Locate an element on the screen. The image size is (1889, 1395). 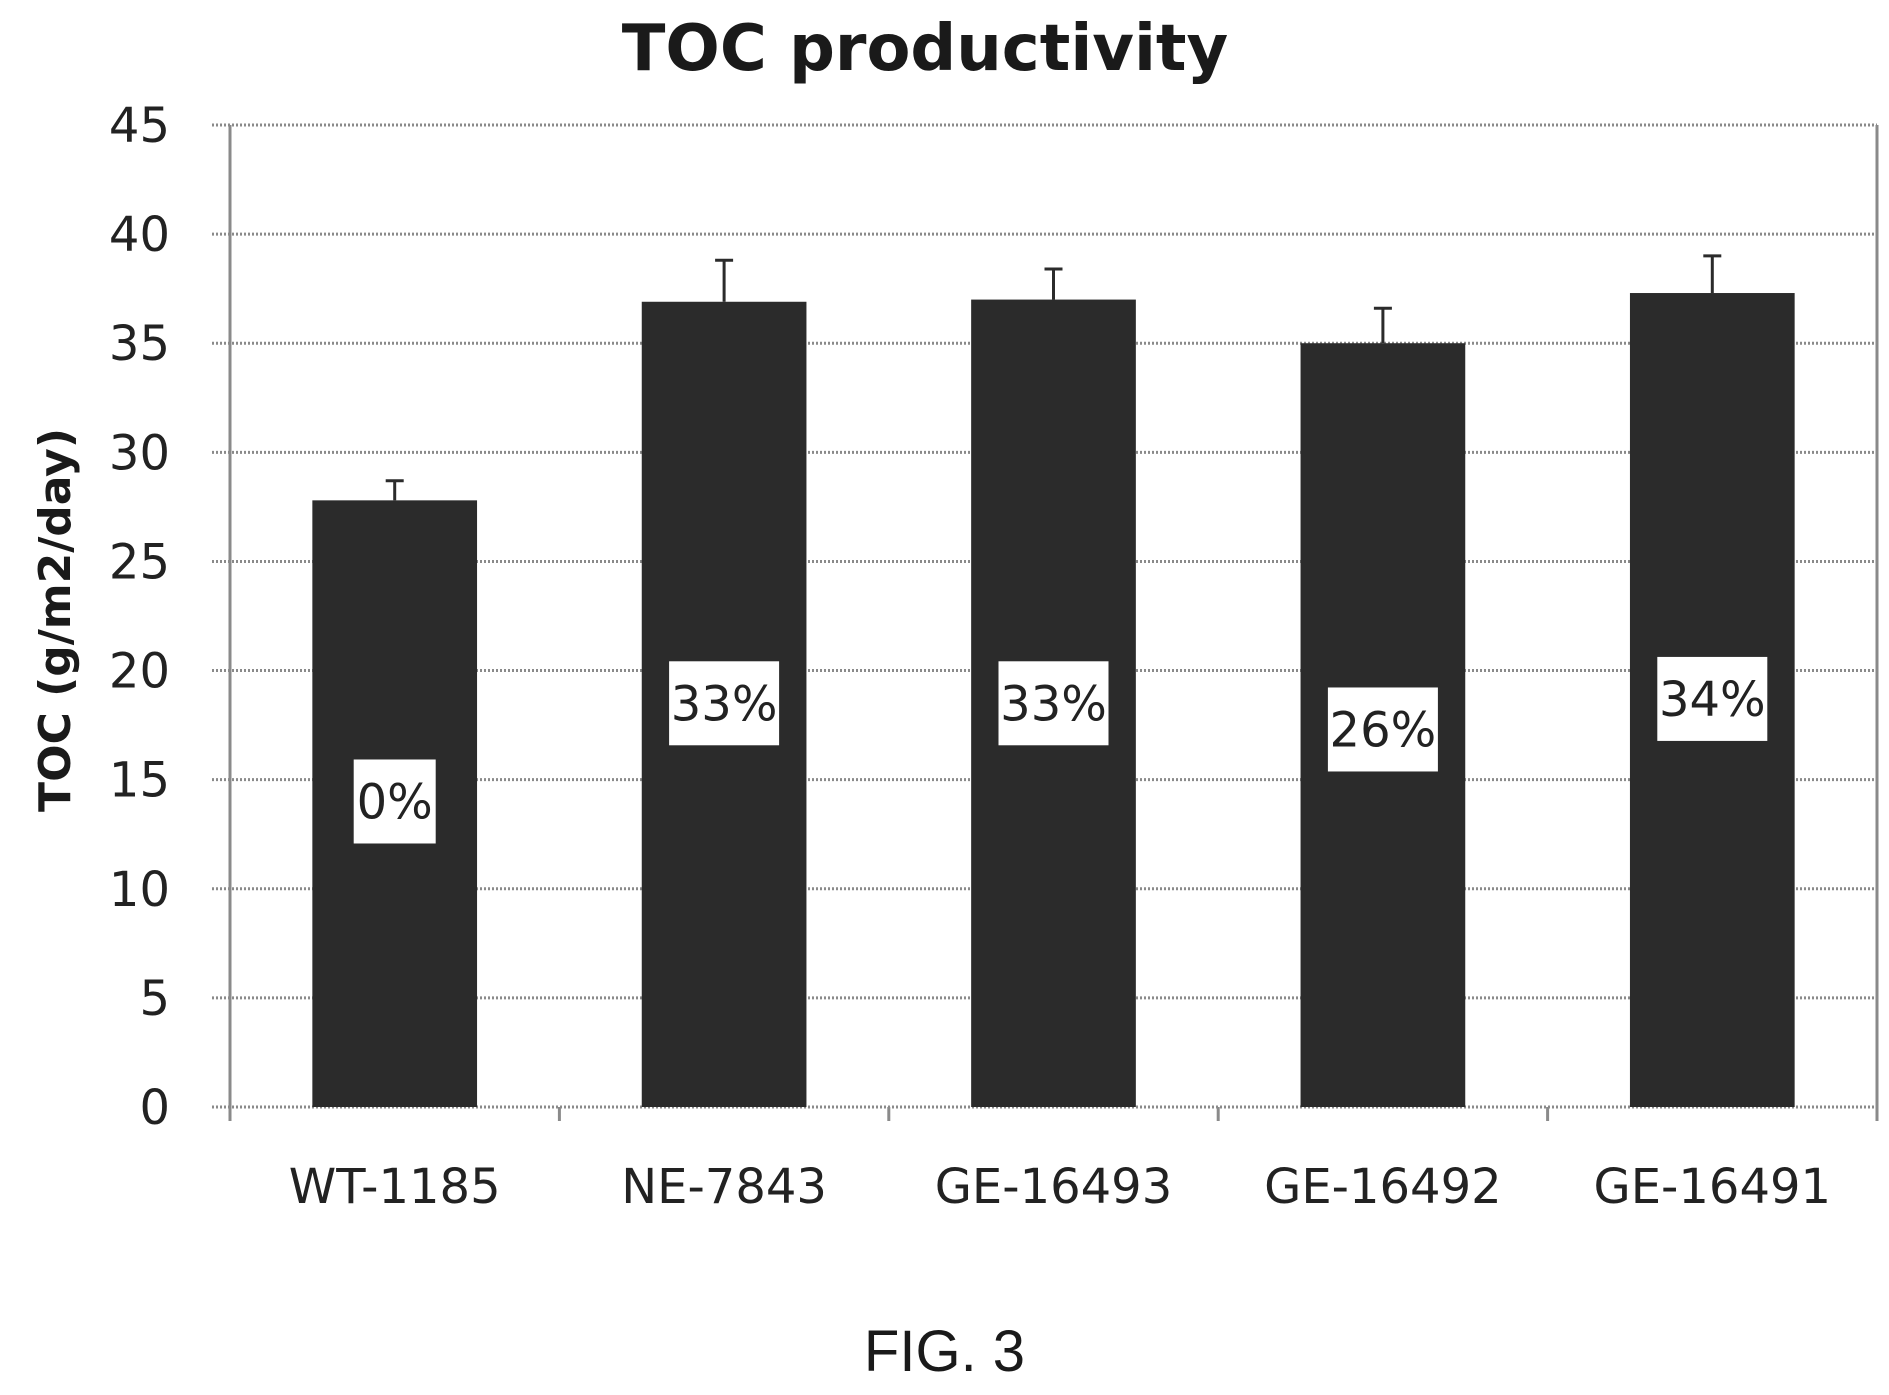
y-tick-label: 45 is located at coordinates (139, 126).